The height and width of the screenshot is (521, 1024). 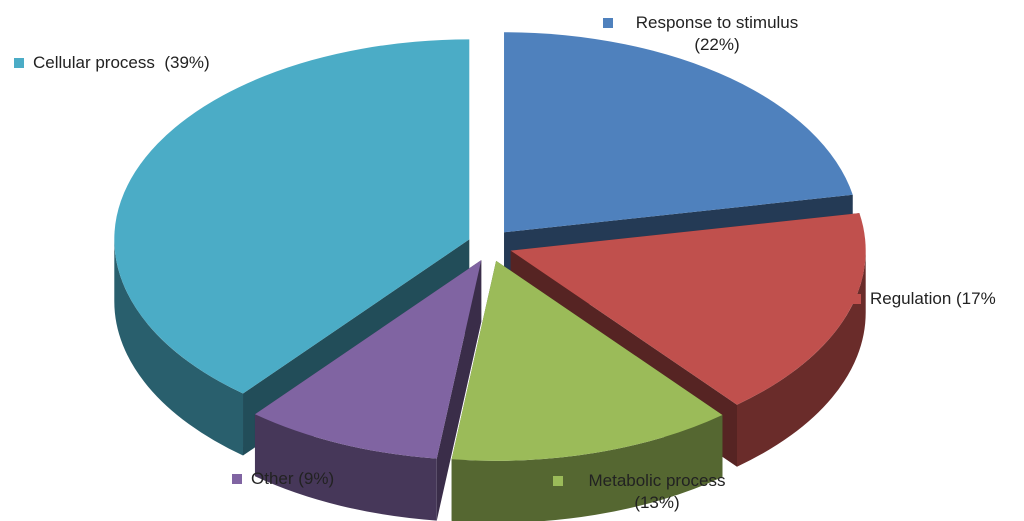 I want to click on label-pct-other: (9%), so click(x=316, y=478).